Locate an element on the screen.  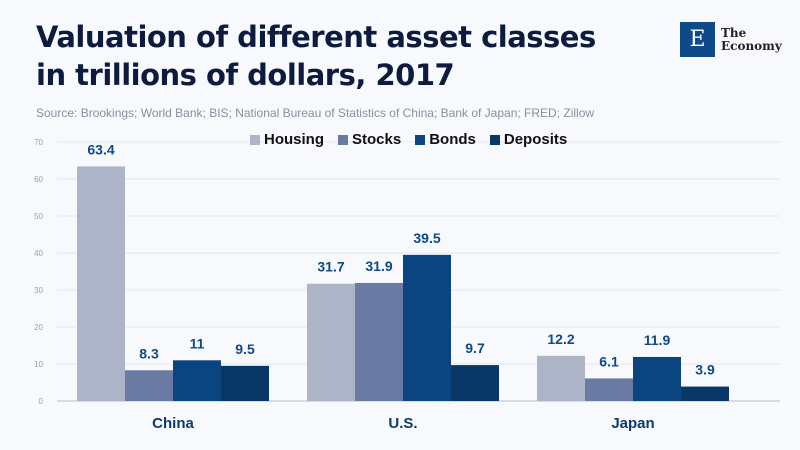
y-tick-label: 0 is located at coordinates (41, 401).